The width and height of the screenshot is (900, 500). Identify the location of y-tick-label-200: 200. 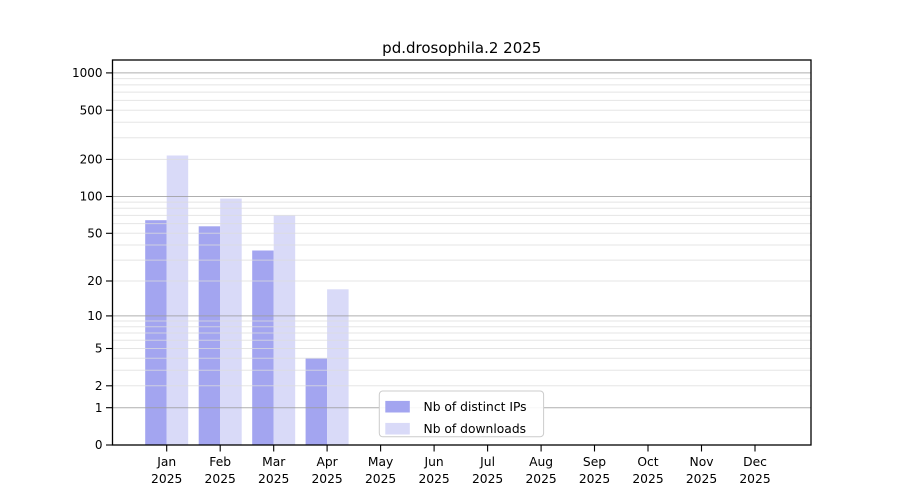
(91, 160).